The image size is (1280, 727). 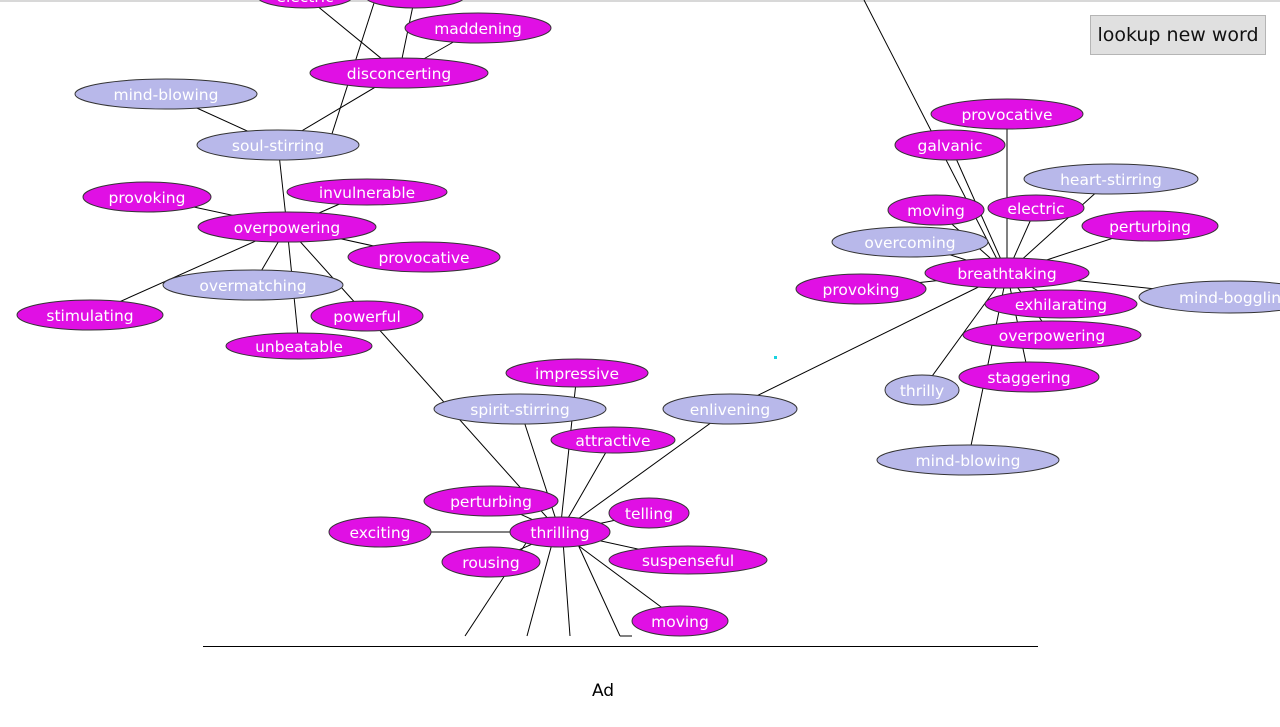 I want to click on word-node-provocative-right: provocative, so click(x=1007, y=114).